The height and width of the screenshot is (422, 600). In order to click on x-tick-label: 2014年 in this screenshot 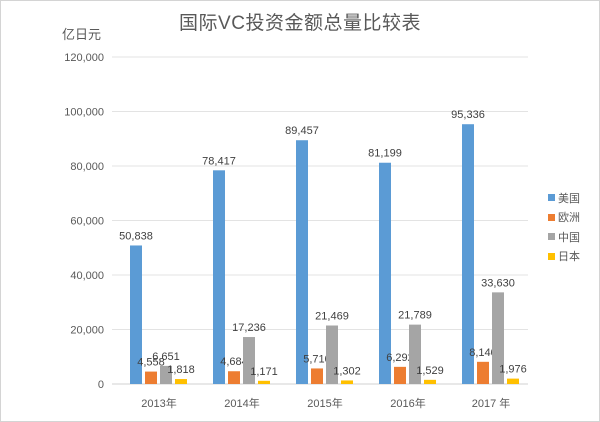, I will do `click(241, 403)`.